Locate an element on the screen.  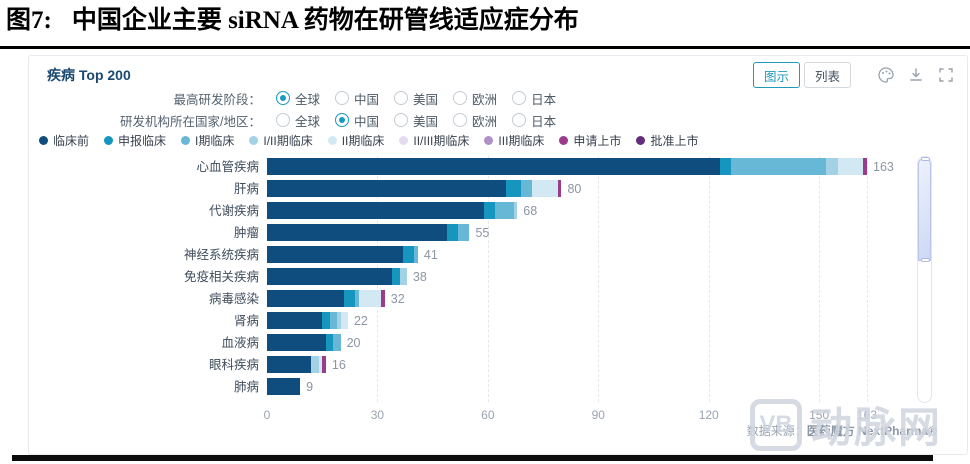
bar-肺病 is located at coordinates (284, 386).